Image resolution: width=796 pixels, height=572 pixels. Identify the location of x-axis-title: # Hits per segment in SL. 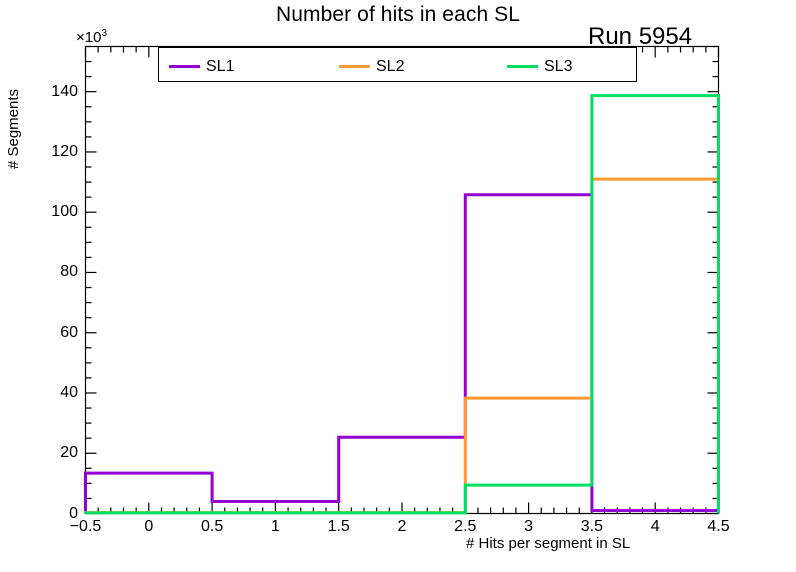
(548, 543).